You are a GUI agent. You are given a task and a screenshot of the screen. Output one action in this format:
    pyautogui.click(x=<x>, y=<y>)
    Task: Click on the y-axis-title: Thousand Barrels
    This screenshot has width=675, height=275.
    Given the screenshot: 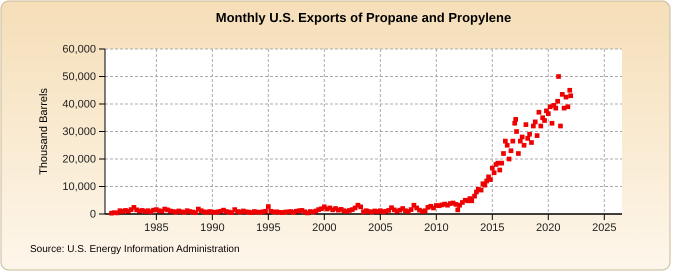 What is the action you would take?
    pyautogui.click(x=44, y=131)
    